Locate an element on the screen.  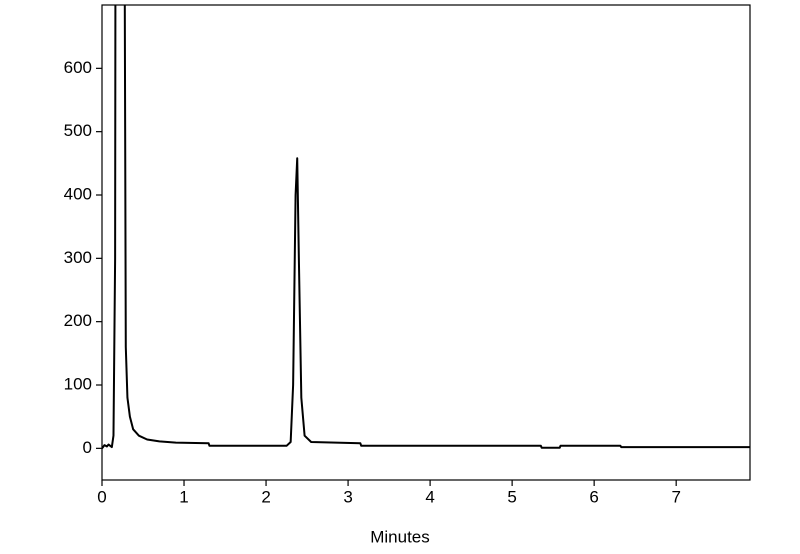
y-tick-label: 200 is located at coordinates (78, 320).